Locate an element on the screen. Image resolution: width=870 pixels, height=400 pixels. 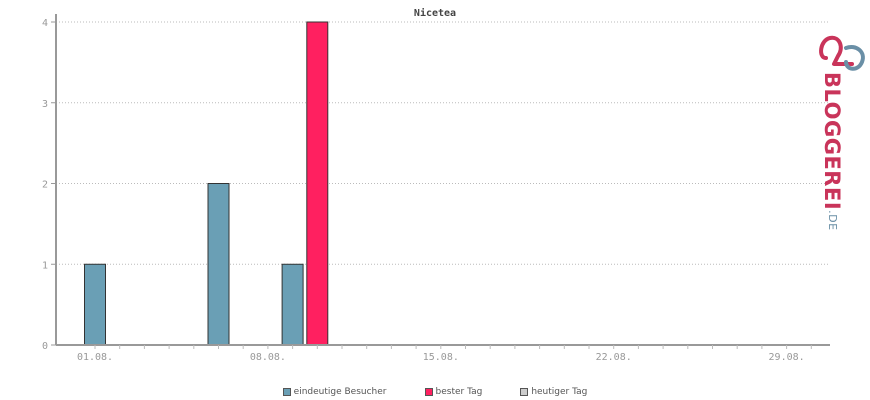
y-tick-label: 3 is located at coordinates (45, 104).